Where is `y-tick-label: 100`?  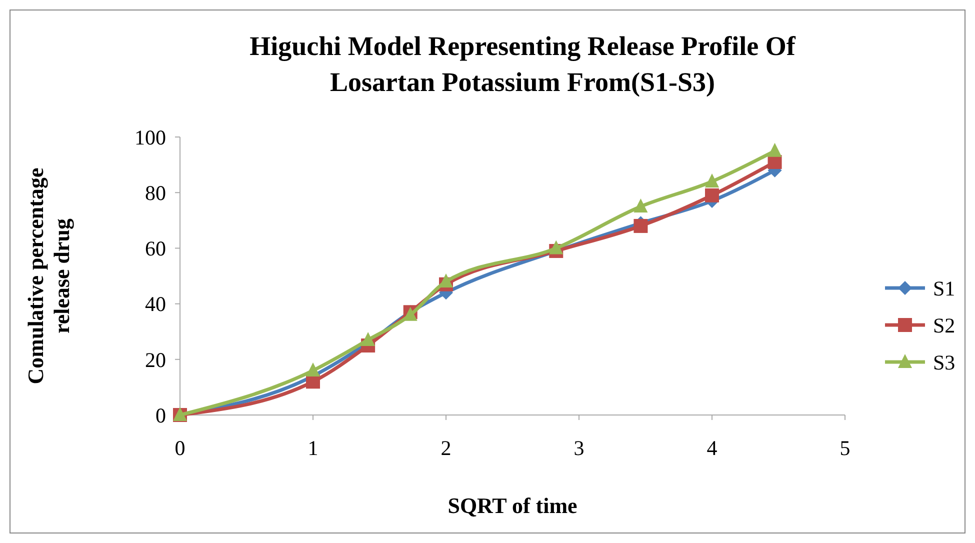 y-tick-label: 100 is located at coordinates (150, 137).